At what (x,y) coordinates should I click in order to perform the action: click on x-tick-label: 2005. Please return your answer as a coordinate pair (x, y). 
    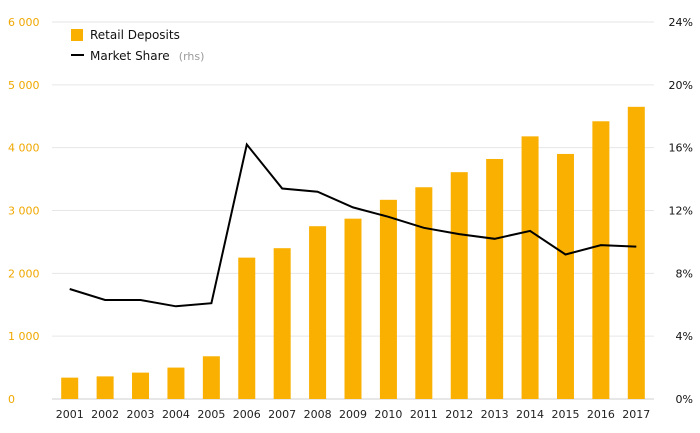
    Looking at the image, I should click on (211, 414).